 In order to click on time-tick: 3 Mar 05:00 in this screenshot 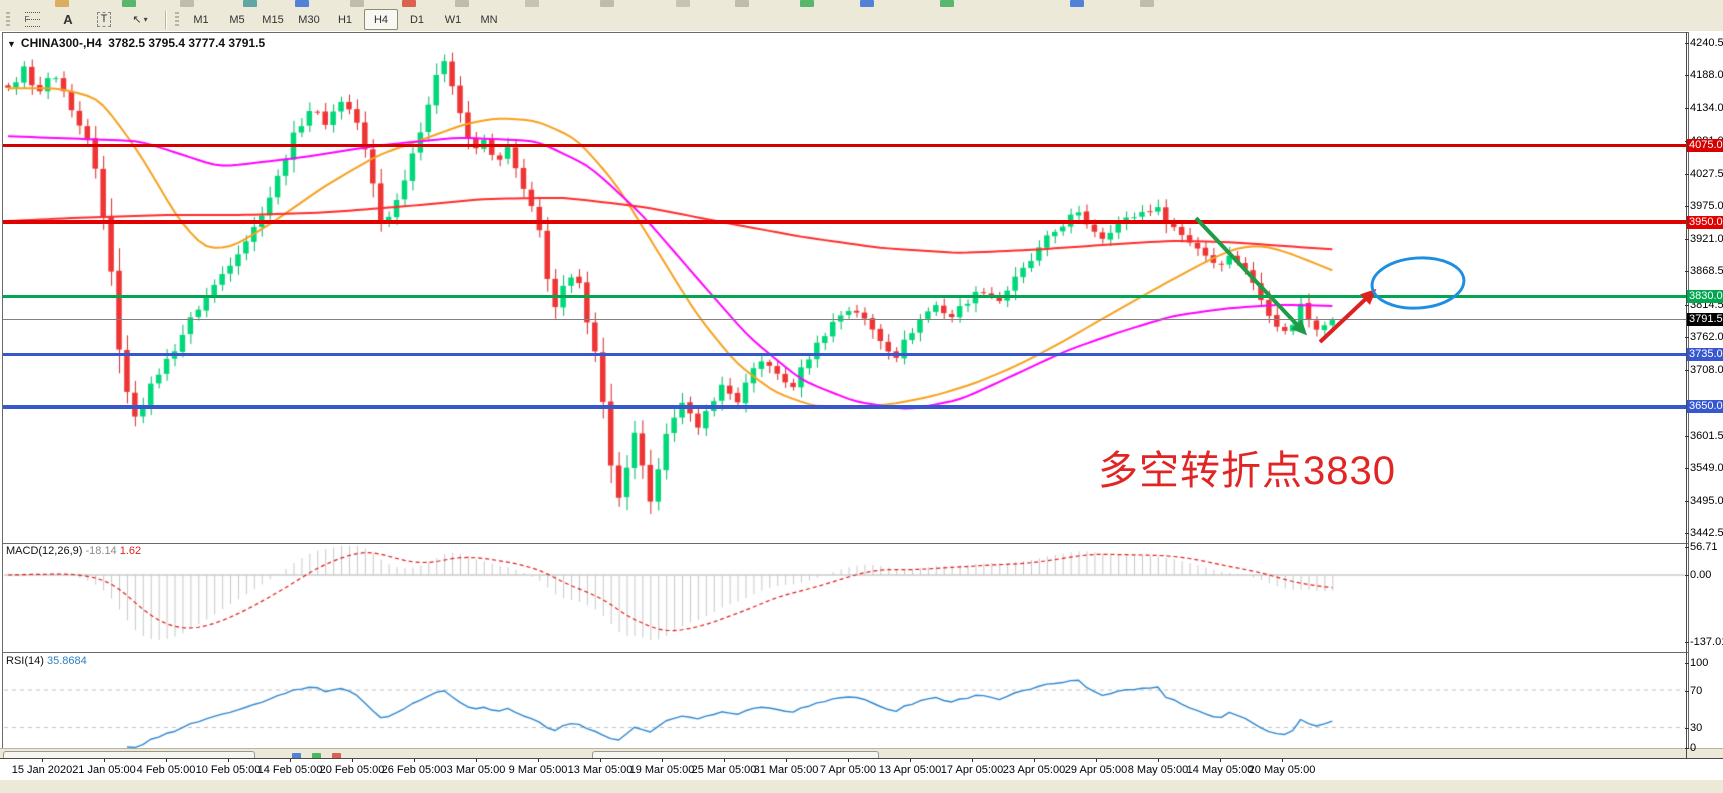, I will do `click(476, 770)`.